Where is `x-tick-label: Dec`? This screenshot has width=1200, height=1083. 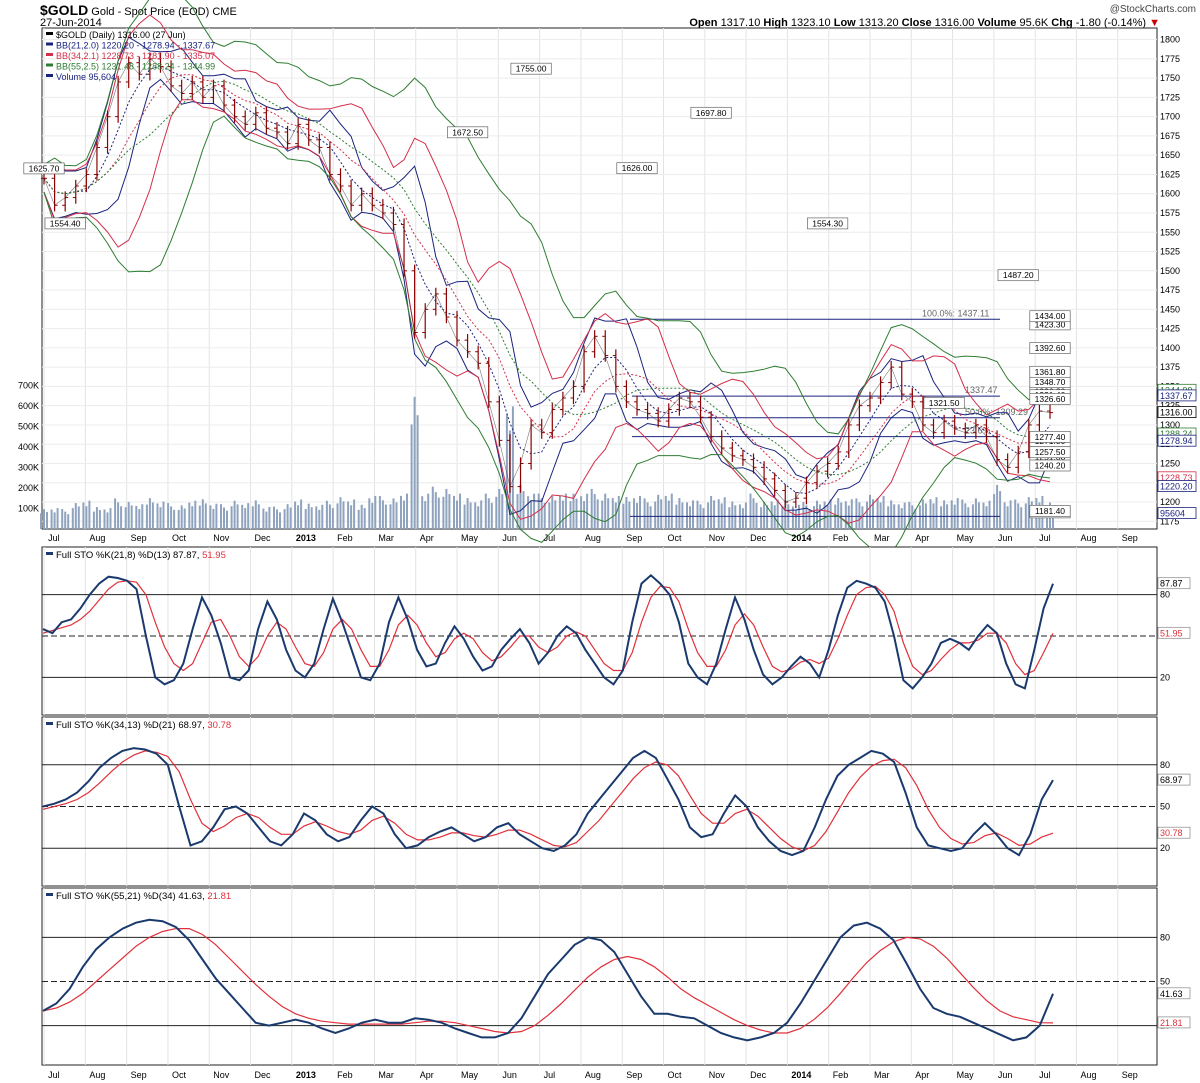
x-tick-label: Dec is located at coordinates (758, 1075).